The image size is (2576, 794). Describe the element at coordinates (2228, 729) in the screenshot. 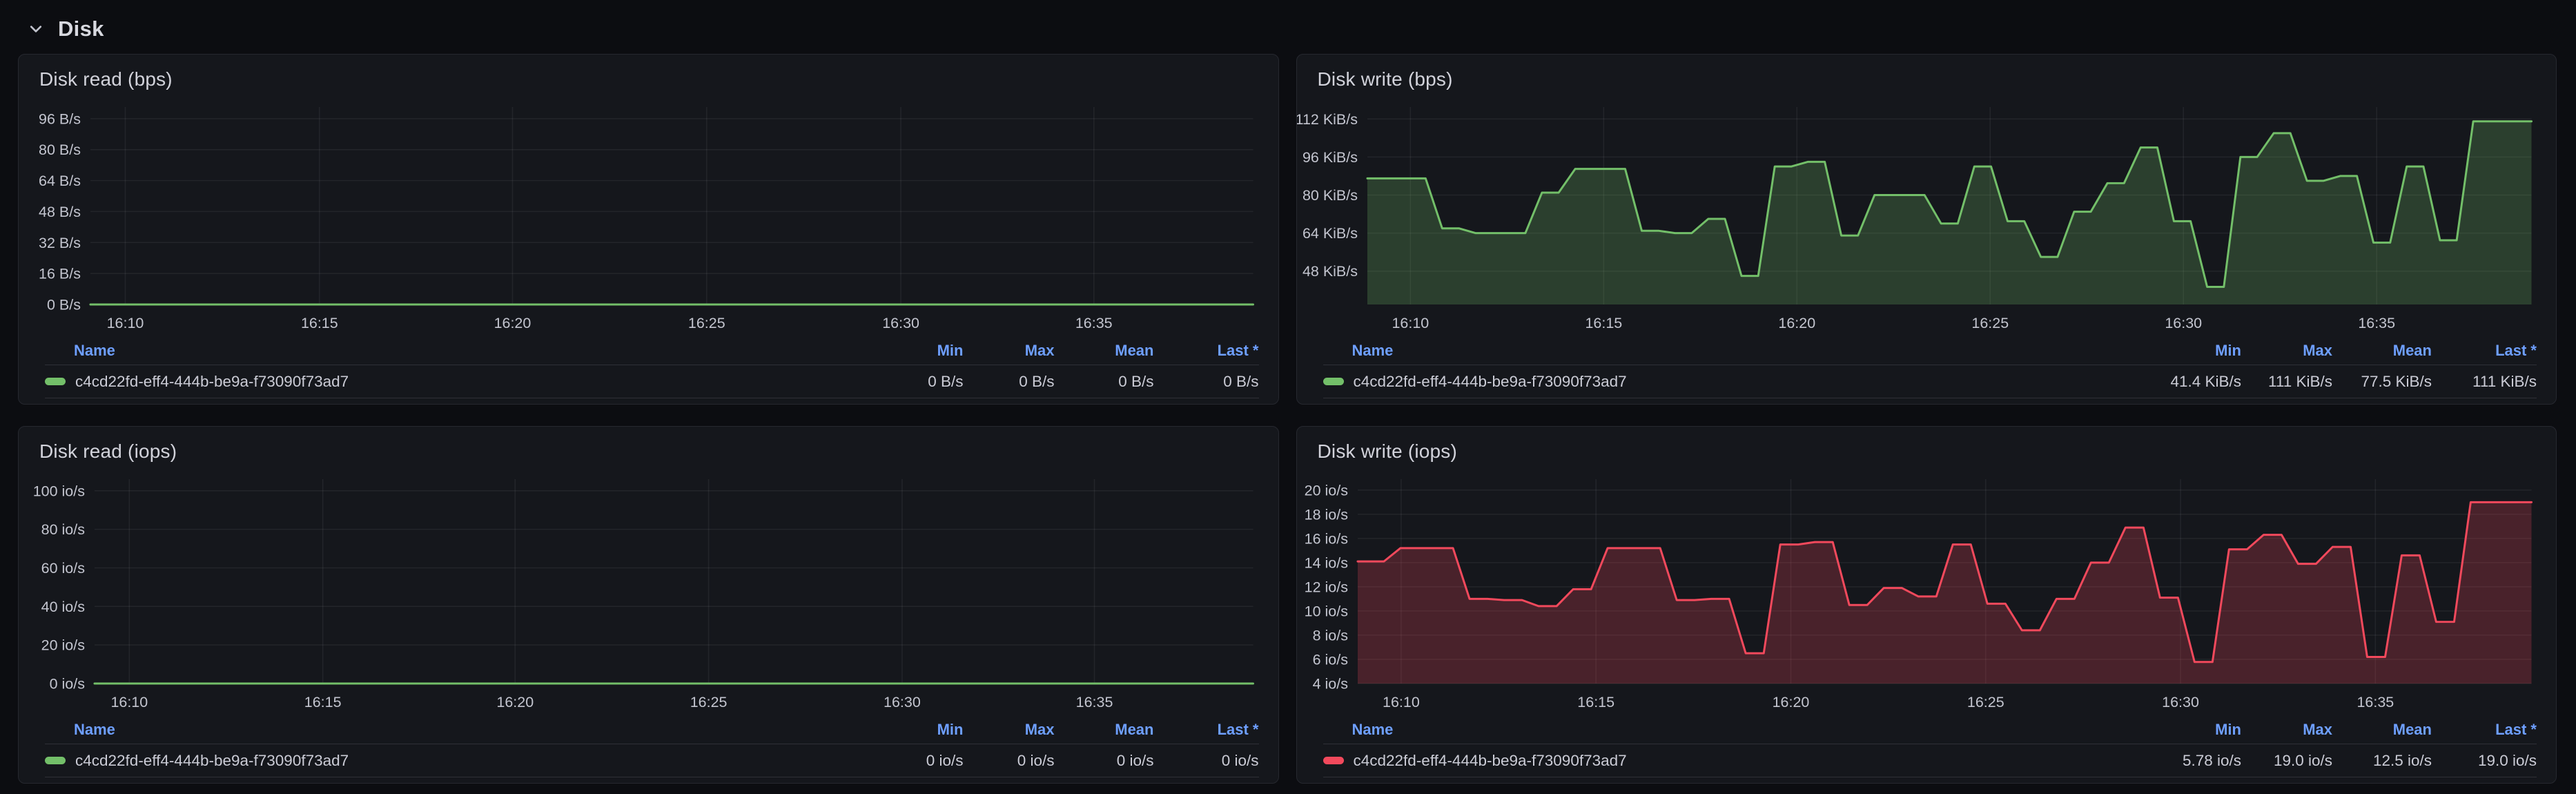

I see `legend-col-min-3: Min` at that location.